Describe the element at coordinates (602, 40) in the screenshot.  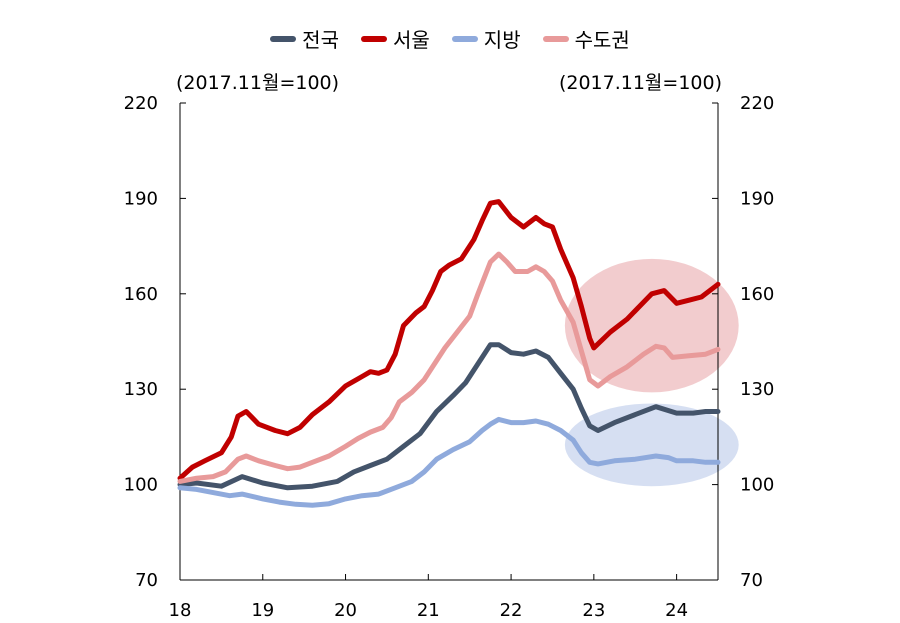
I see `legend-label-capital-area: 수도권` at that location.